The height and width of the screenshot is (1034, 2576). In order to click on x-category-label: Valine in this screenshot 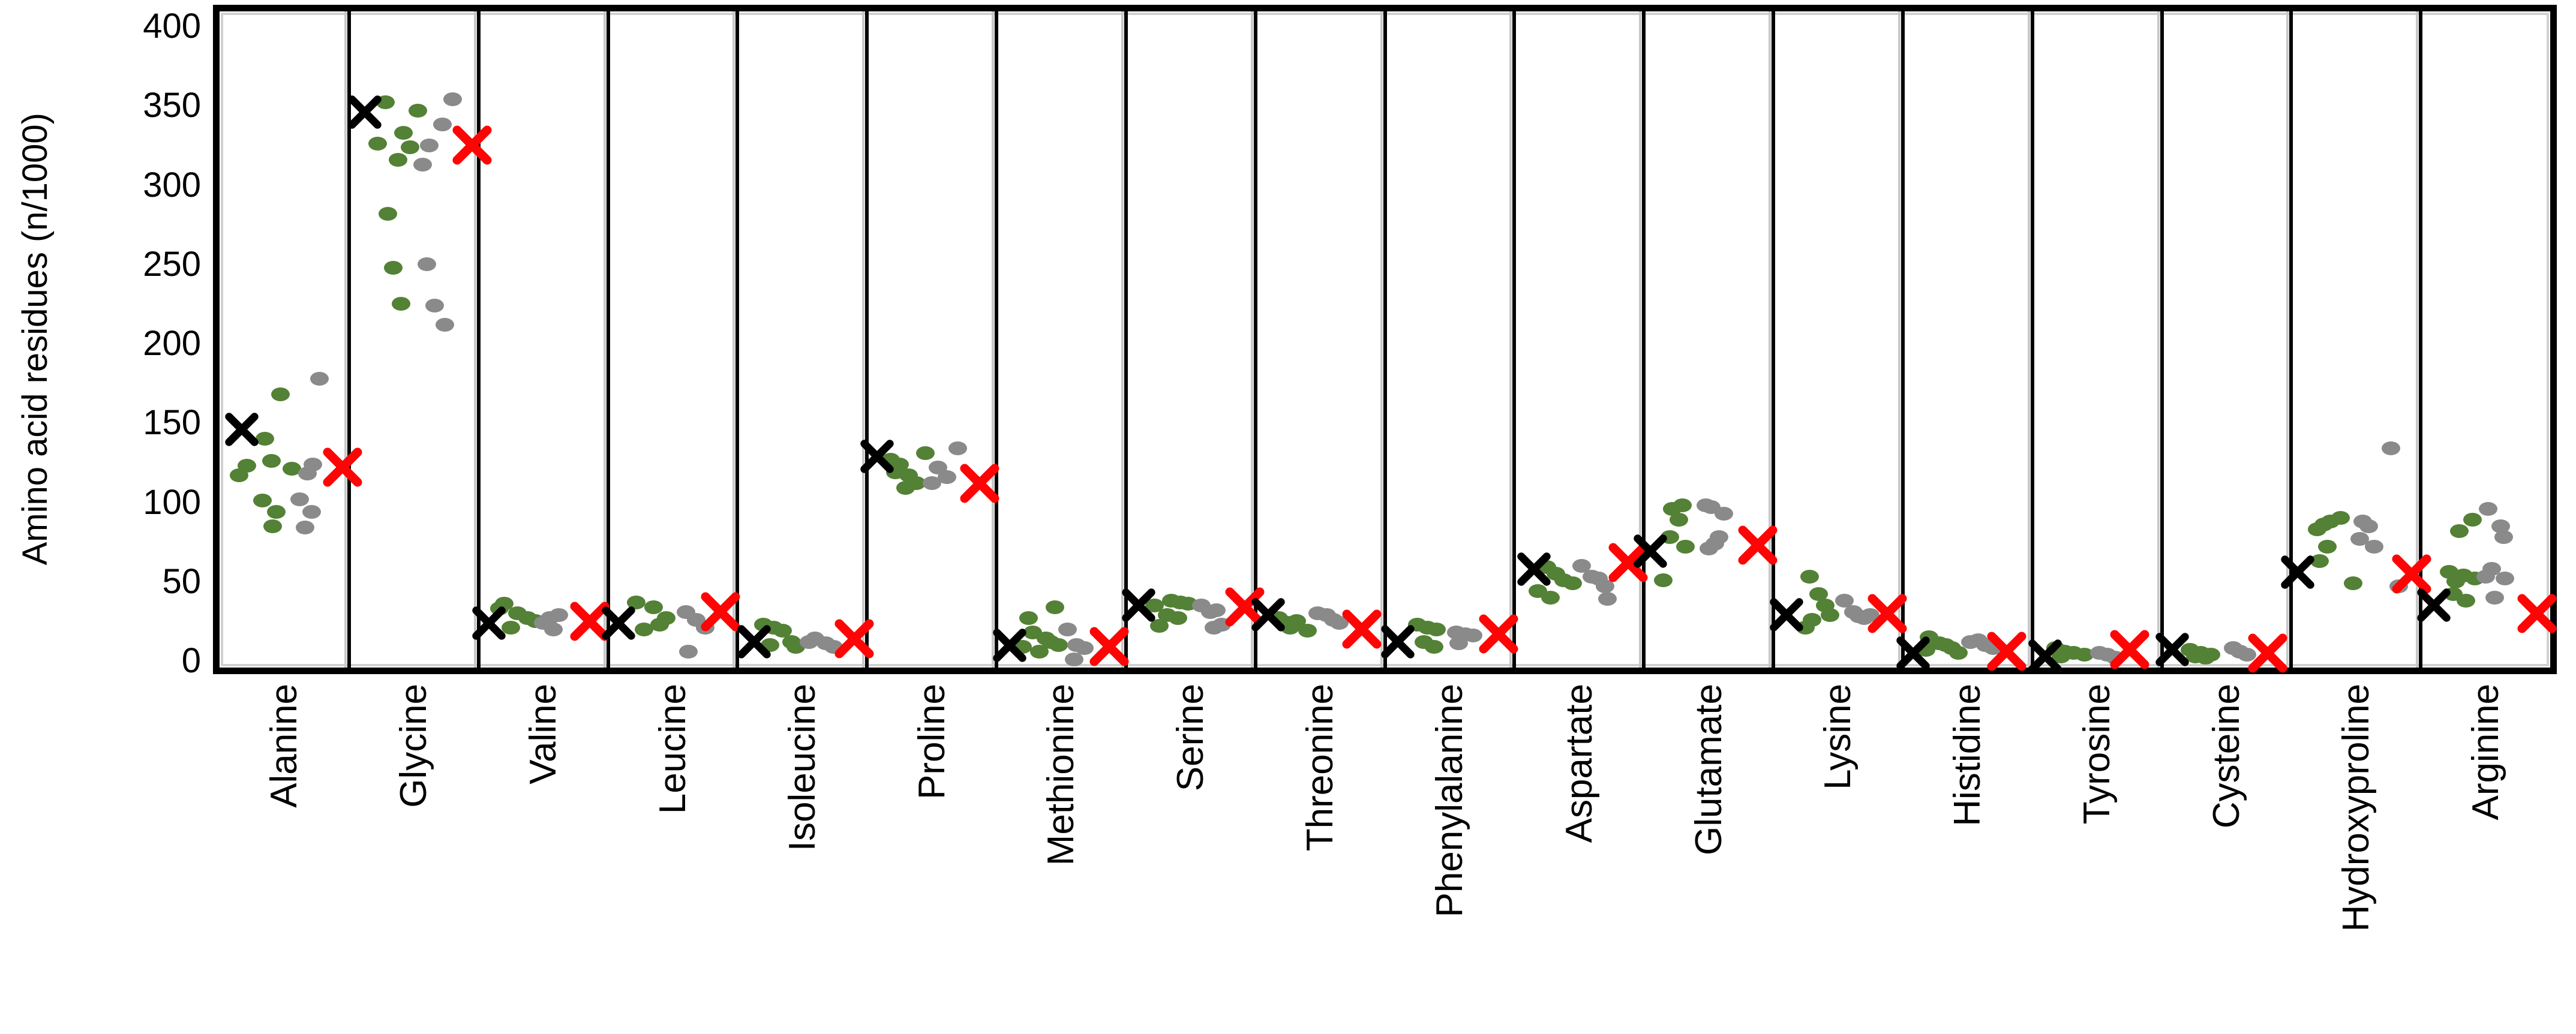, I will do `click(544, 734)`.